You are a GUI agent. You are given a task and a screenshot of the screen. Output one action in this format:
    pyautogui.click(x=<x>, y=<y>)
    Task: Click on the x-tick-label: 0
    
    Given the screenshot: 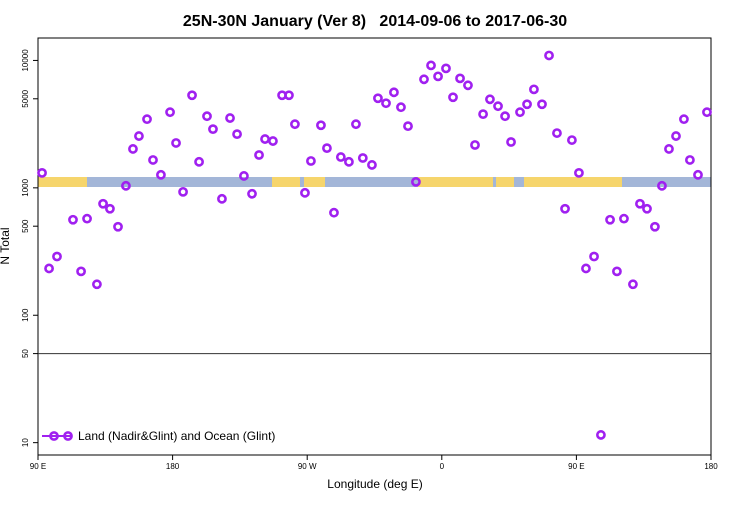 What is the action you would take?
    pyautogui.click(x=442, y=466)
    